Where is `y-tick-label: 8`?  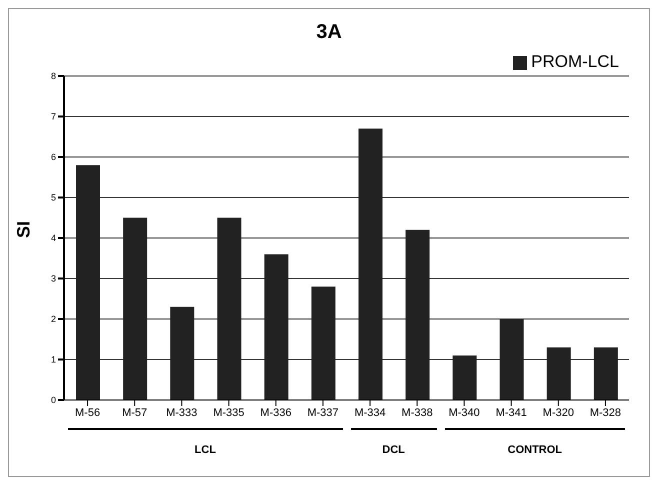
y-tick-label: 8 is located at coordinates (53, 76).